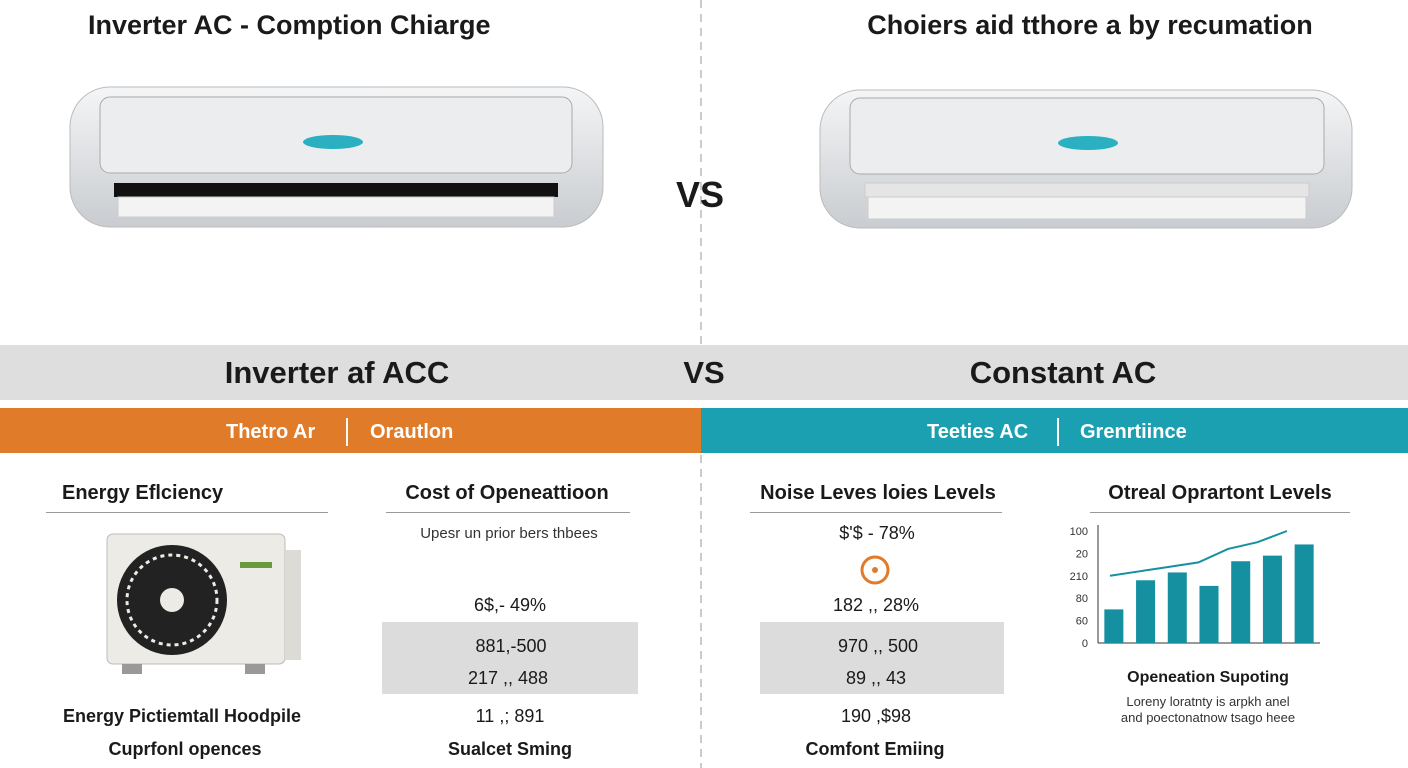 Image resolution: width=1408 pixels, height=768 pixels. Describe the element at coordinates (1090, 25) in the screenshot. I see `title: Choiers aid tthore a by recumation` at that location.